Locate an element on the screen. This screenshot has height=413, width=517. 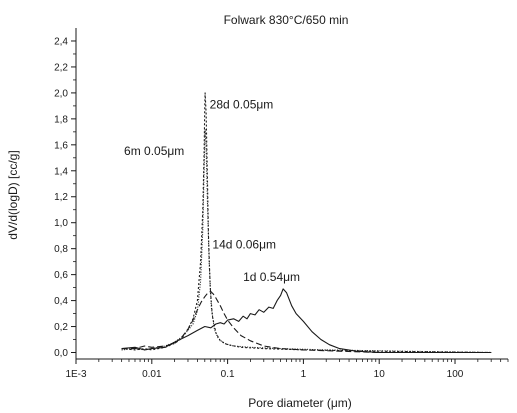
y-tick-label: 1,2 is located at coordinates (61, 197).